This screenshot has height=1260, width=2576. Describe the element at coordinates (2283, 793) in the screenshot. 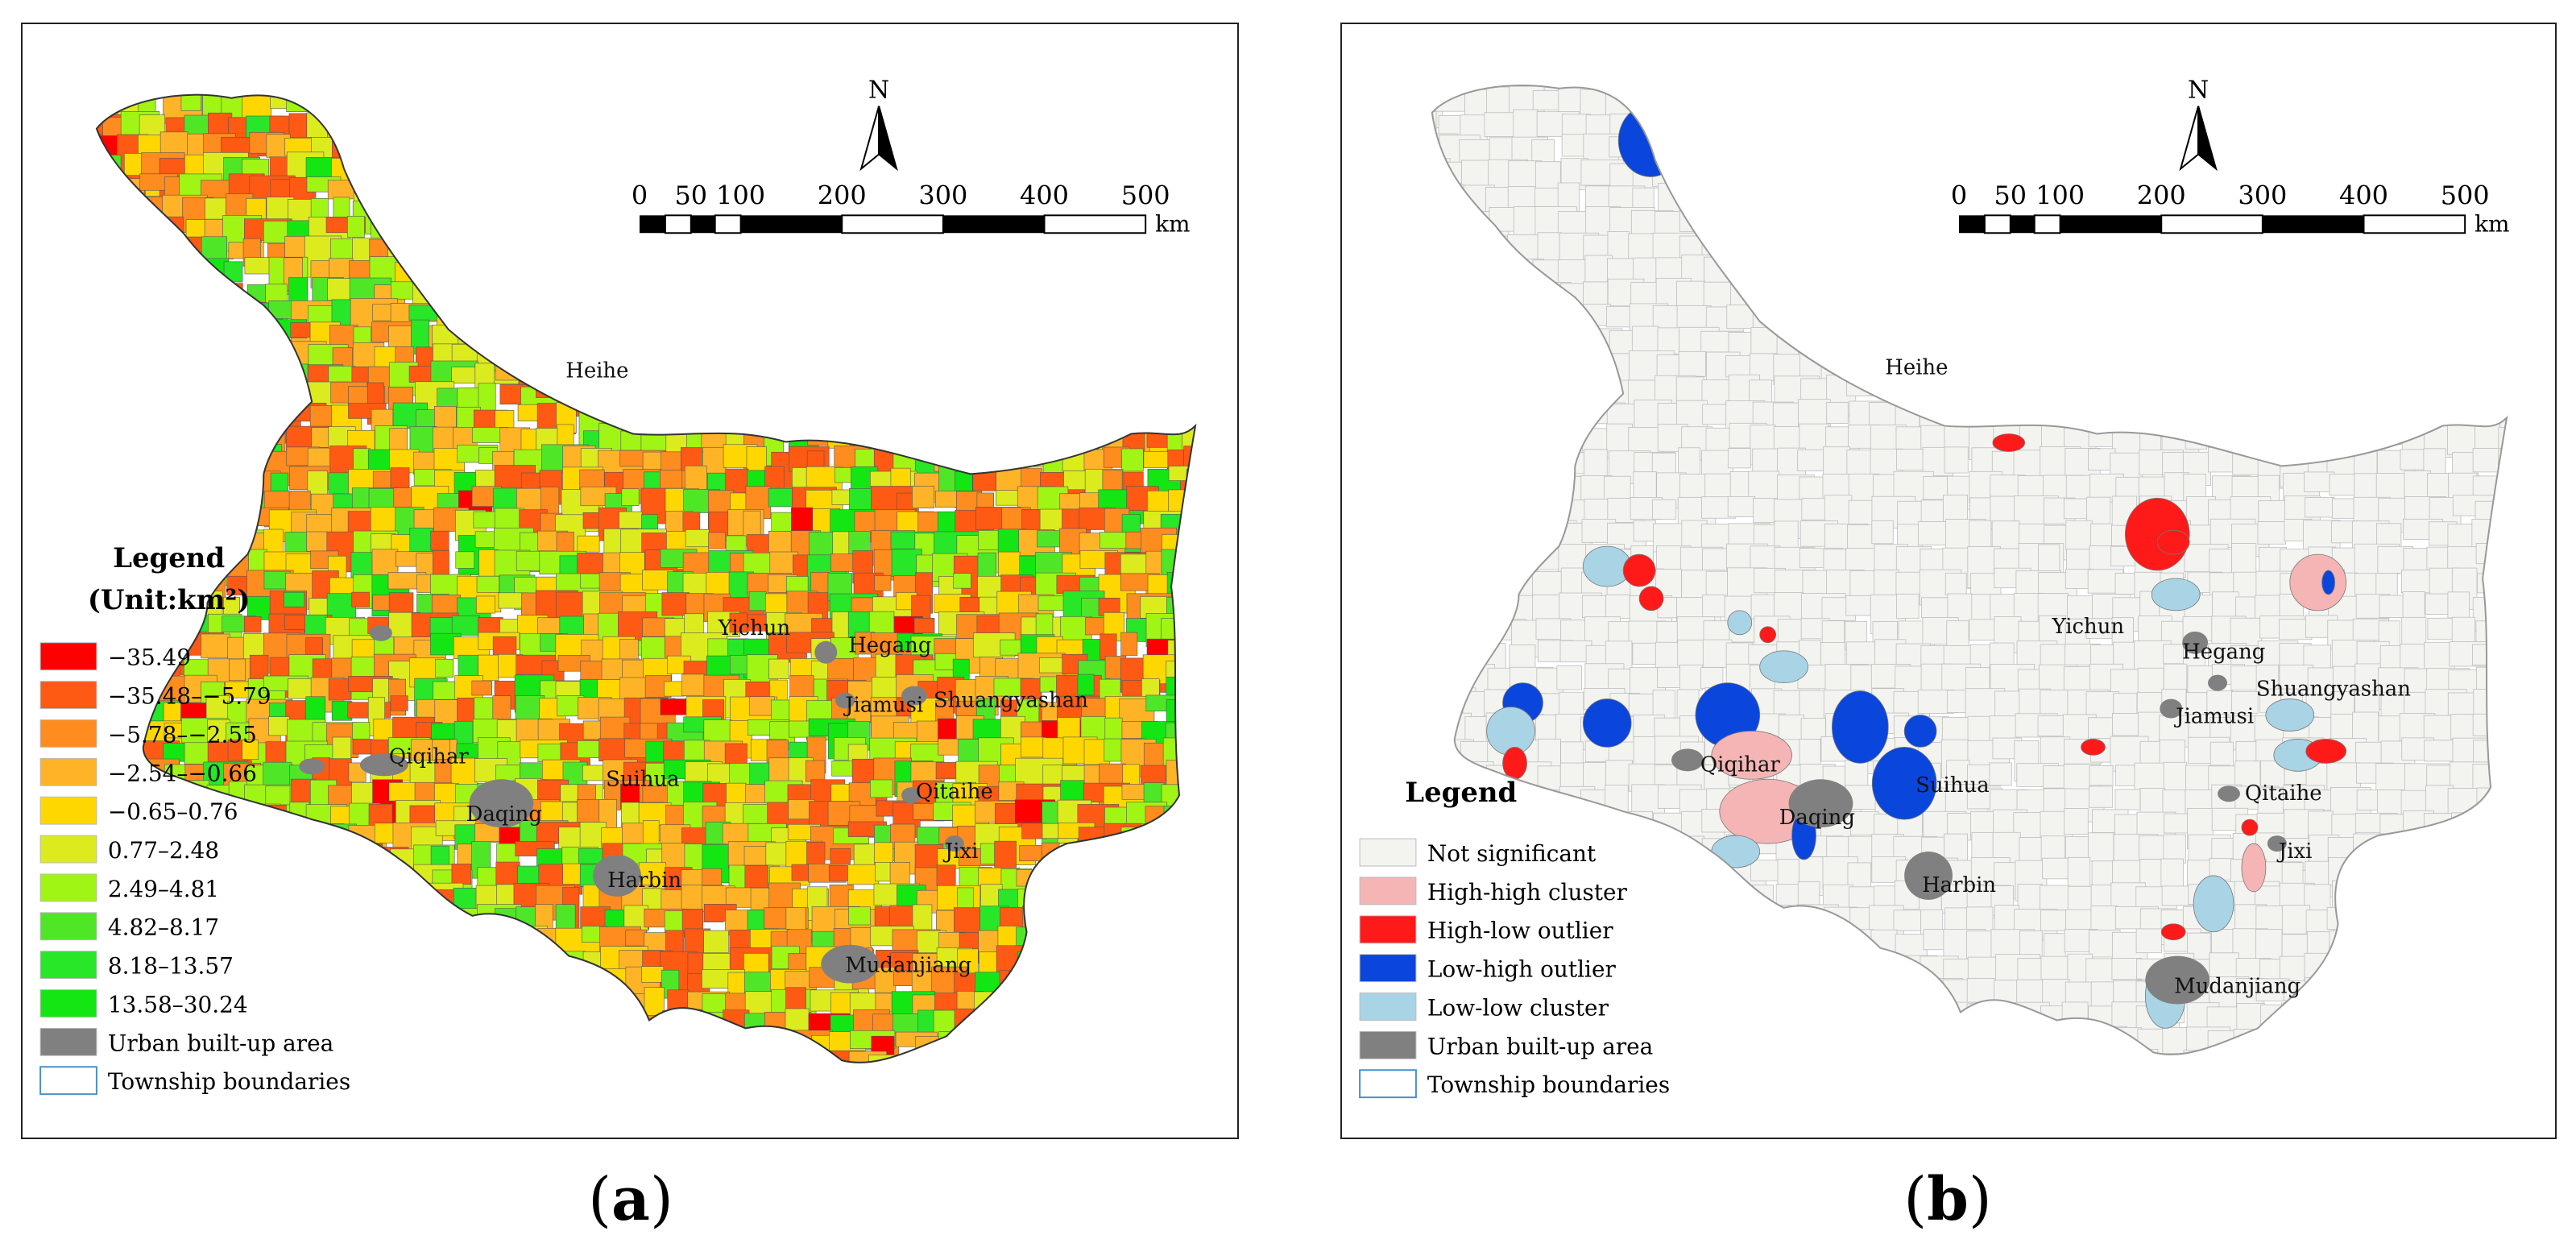

I see `city-label-qitaihe: Qitaihe` at that location.